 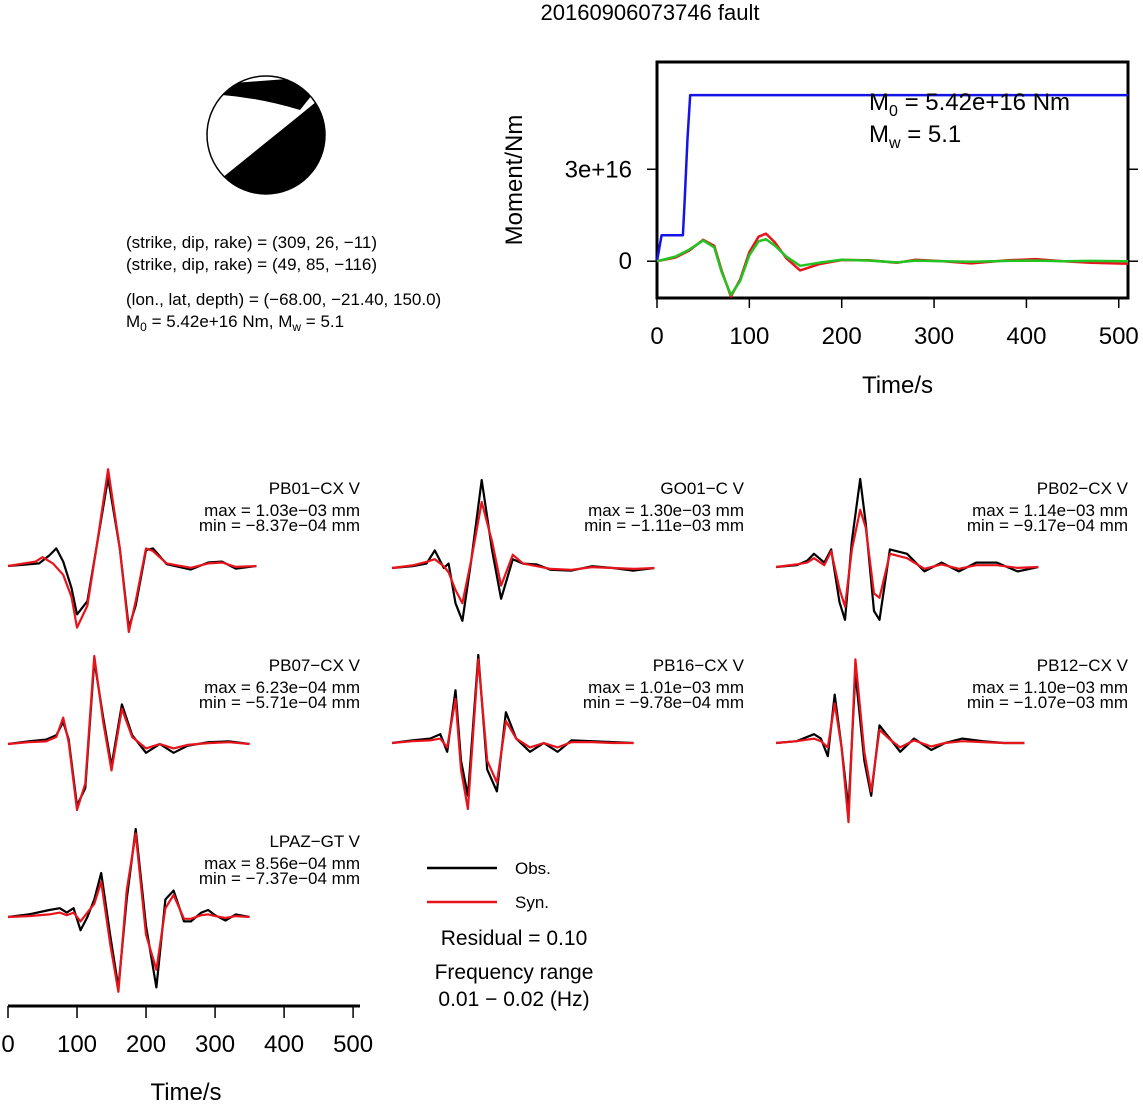 I want to click on station-min: min = −9.17e−04 mm, so click(x=1047, y=525).